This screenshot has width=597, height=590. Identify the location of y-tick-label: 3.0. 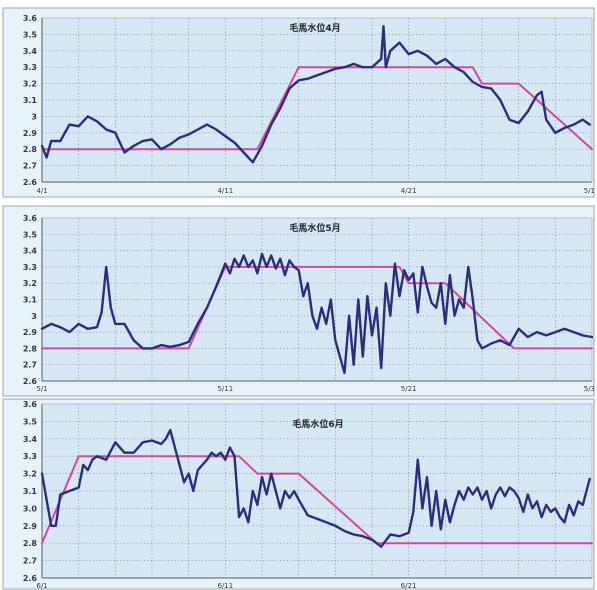
(30, 508).